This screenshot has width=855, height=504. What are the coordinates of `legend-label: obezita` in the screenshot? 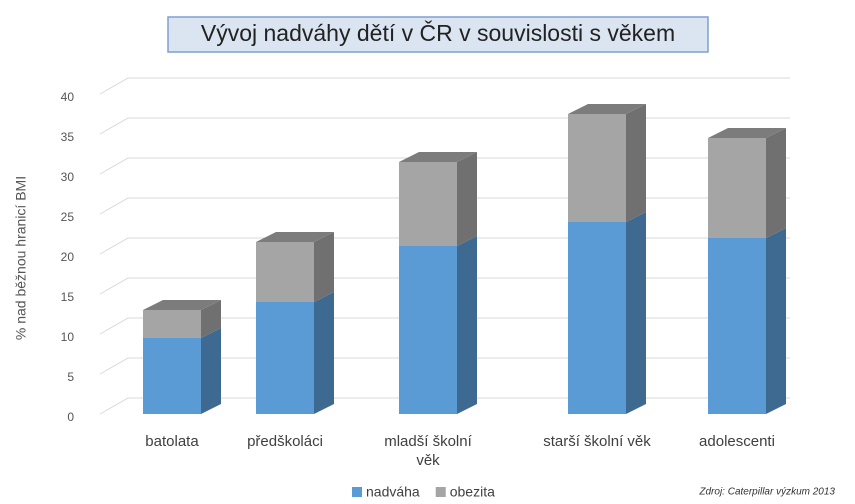 It's located at (472, 492).